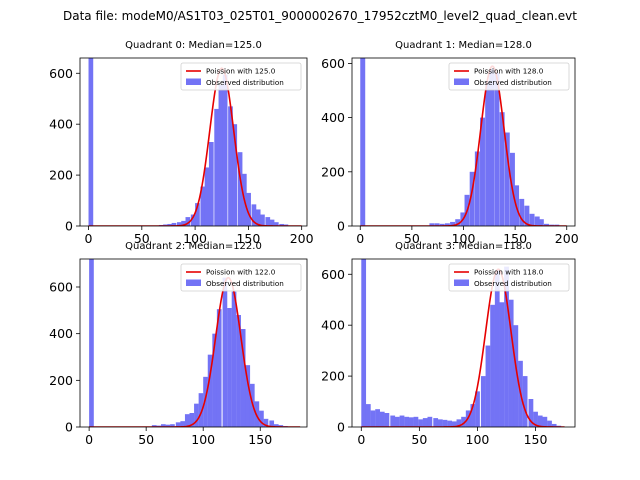 The height and width of the screenshot is (480, 640). Describe the element at coordinates (509, 272) in the screenshot. I see `legend-poisson-label: Poission with 118.0` at that location.